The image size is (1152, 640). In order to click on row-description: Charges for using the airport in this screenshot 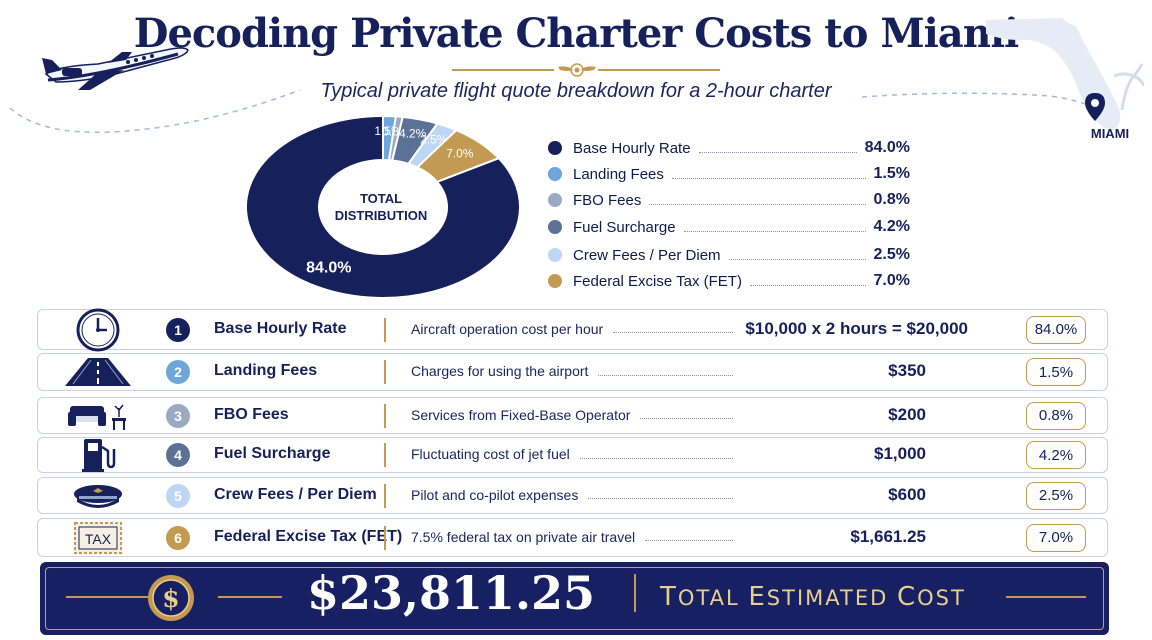, I will do `click(572, 371)`.